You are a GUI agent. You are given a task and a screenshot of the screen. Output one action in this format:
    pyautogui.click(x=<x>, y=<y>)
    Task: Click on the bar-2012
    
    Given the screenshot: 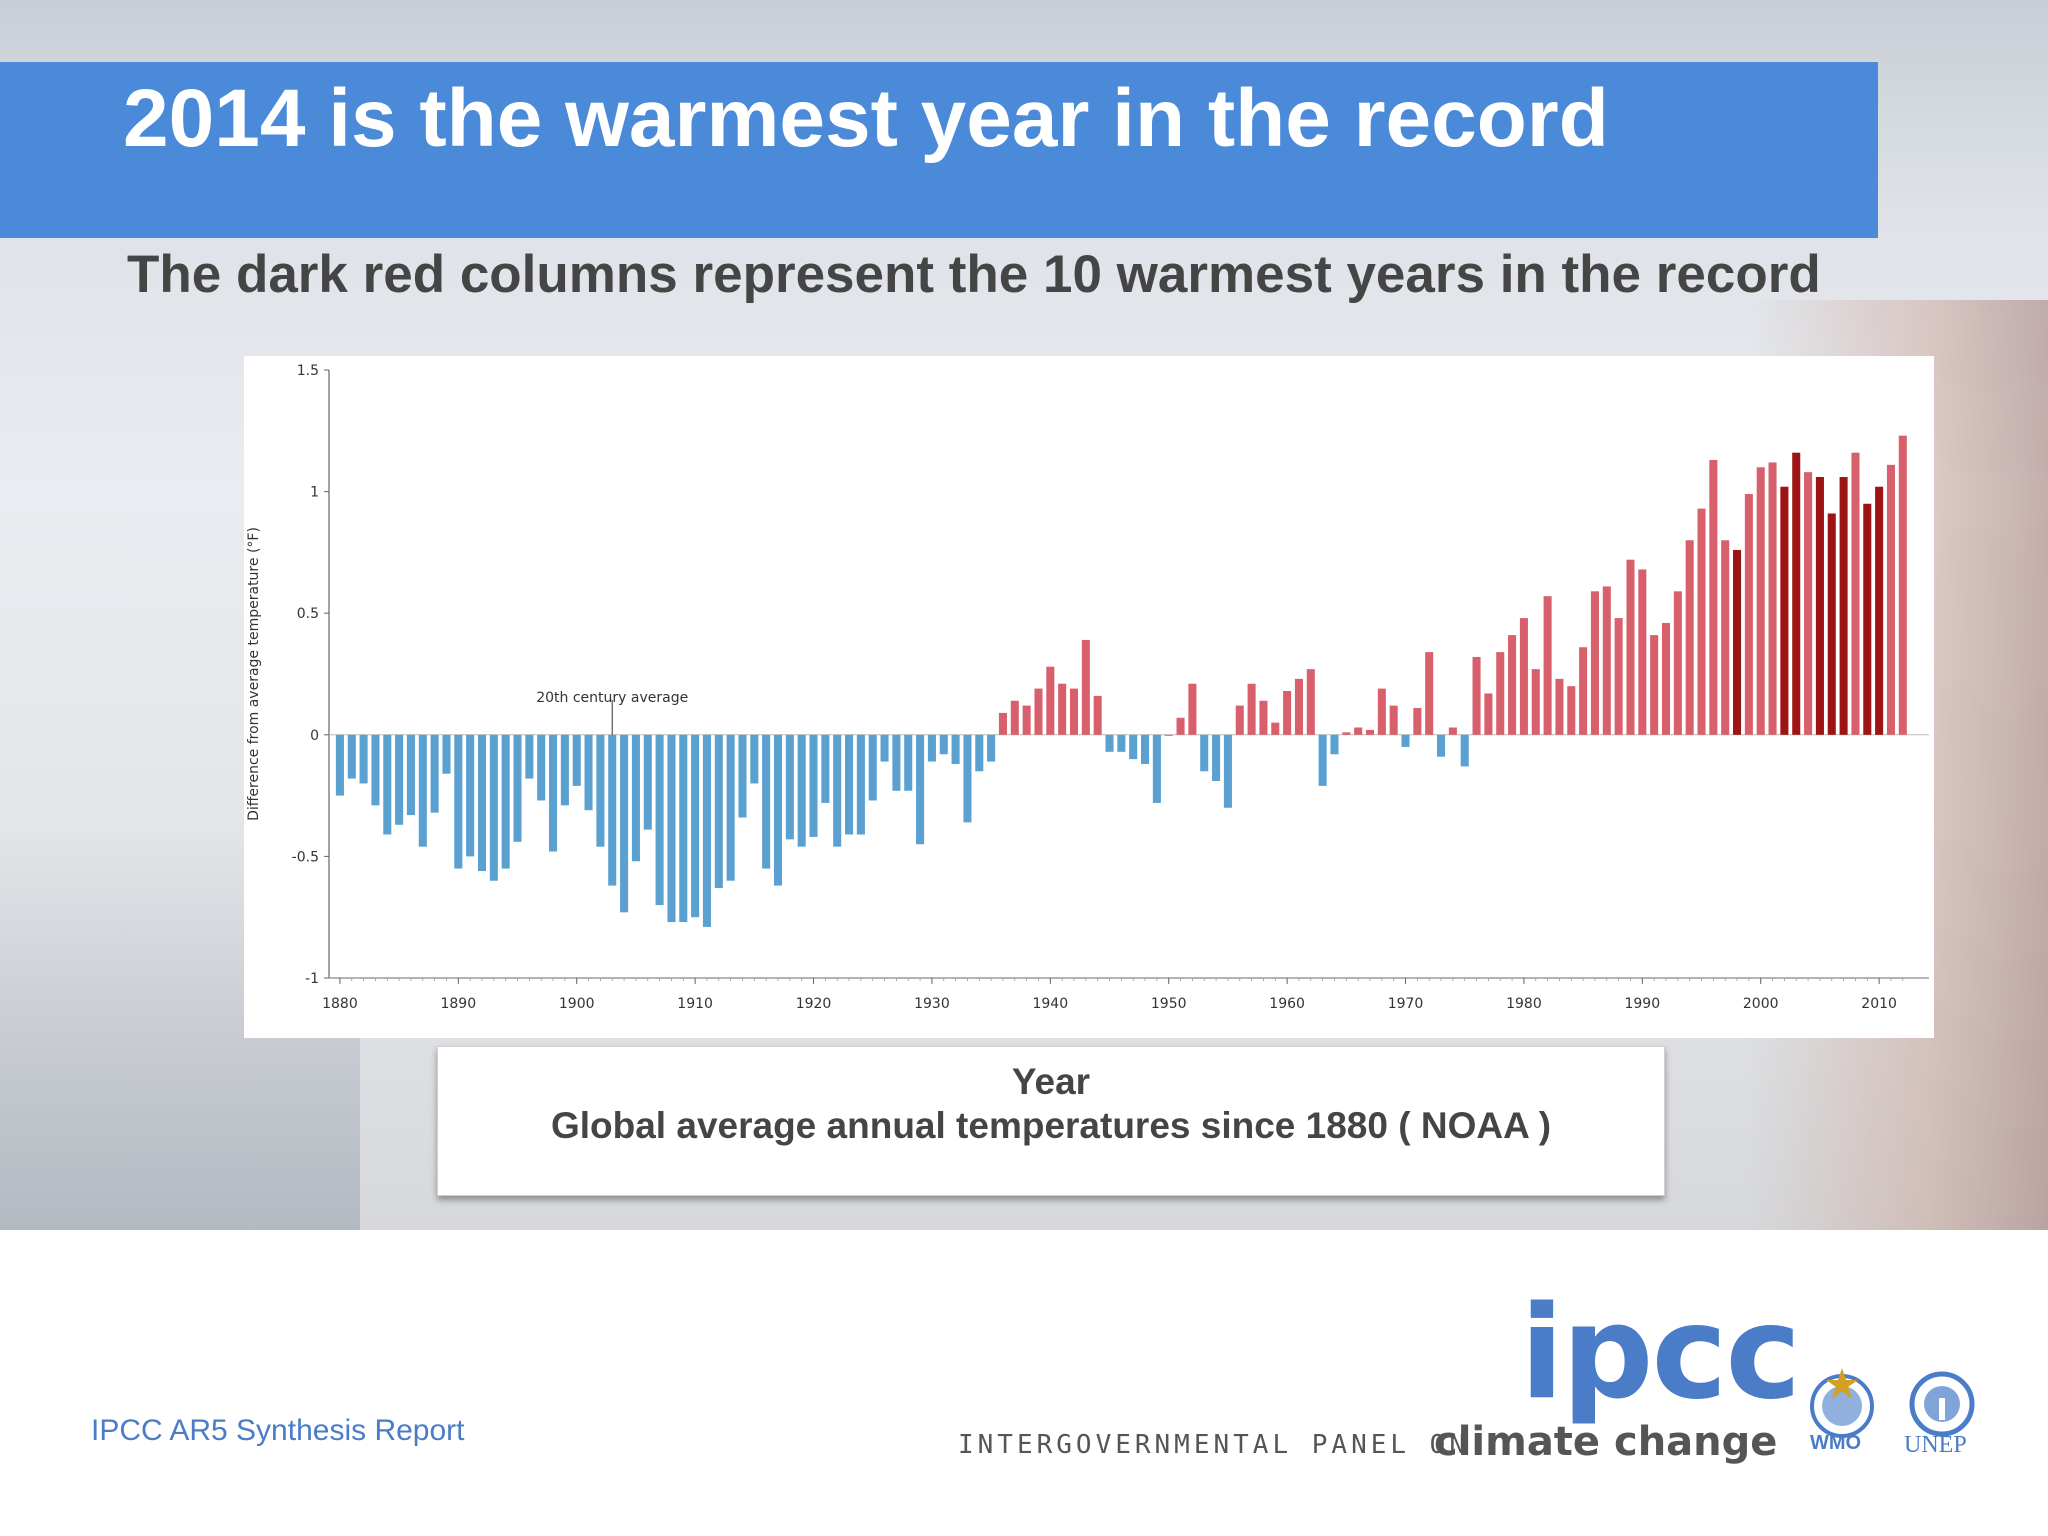 What is the action you would take?
    pyautogui.click(x=1902, y=585)
    